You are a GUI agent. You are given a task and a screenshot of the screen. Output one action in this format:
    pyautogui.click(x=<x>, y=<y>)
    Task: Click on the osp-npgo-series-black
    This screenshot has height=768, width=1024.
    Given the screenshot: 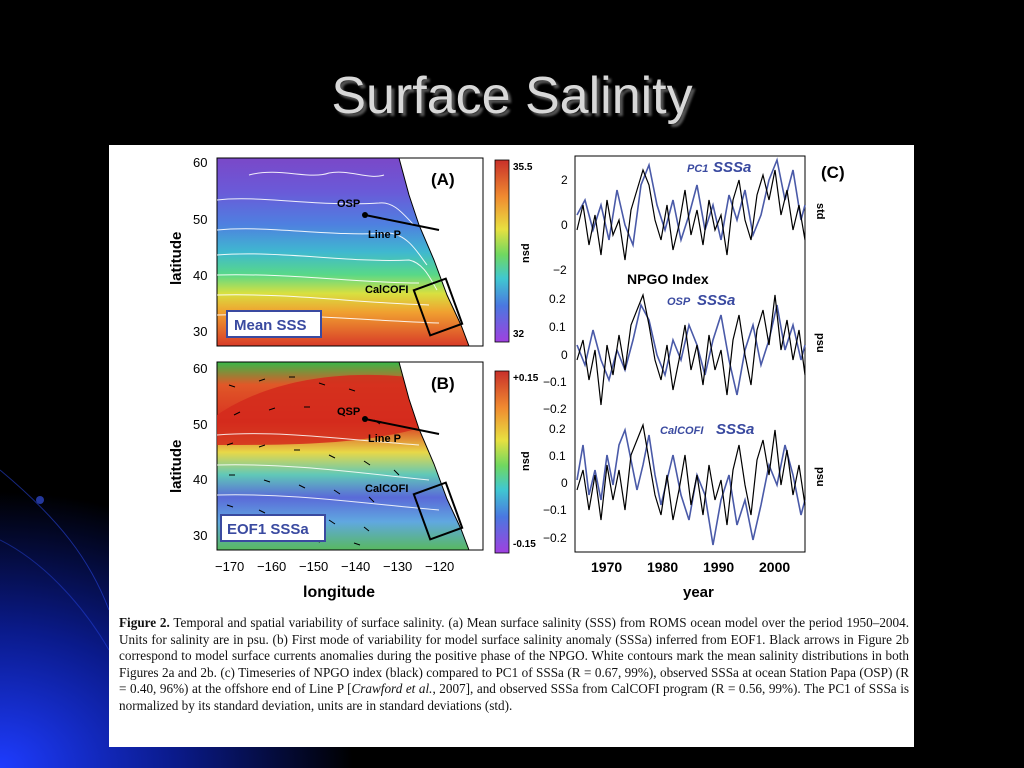 What is the action you would take?
    pyautogui.click(x=691, y=349)
    